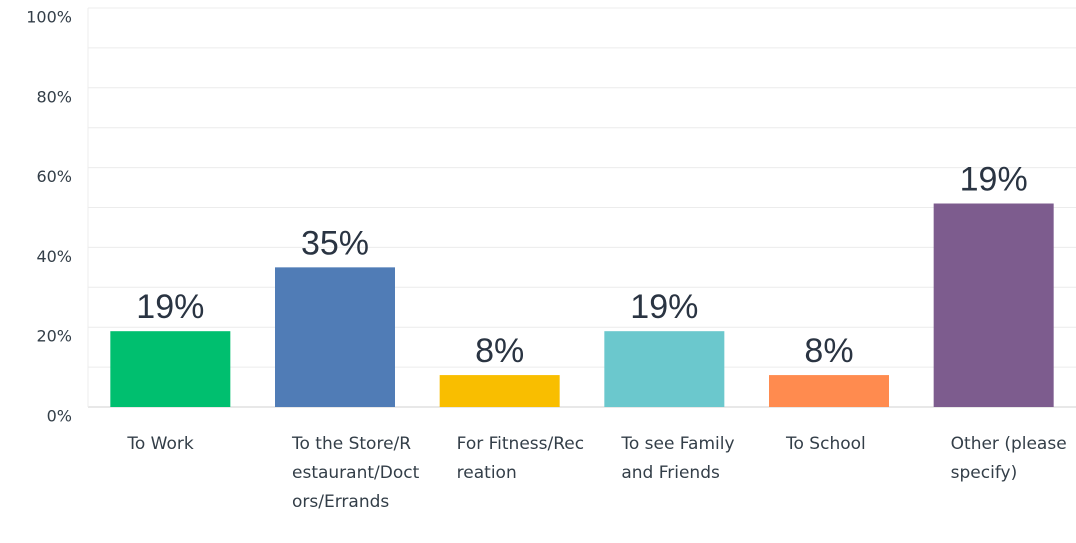 This screenshot has height=543, width=1076. I want to click on x-tick-label: For Fitness/Recreation, so click(520, 458).